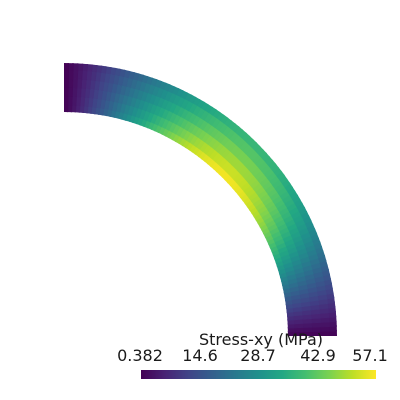 The image size is (400, 400). What do you see at coordinates (318, 355) in the screenshot?
I see `colorbar-tick-label: 42.9` at bounding box center [318, 355].